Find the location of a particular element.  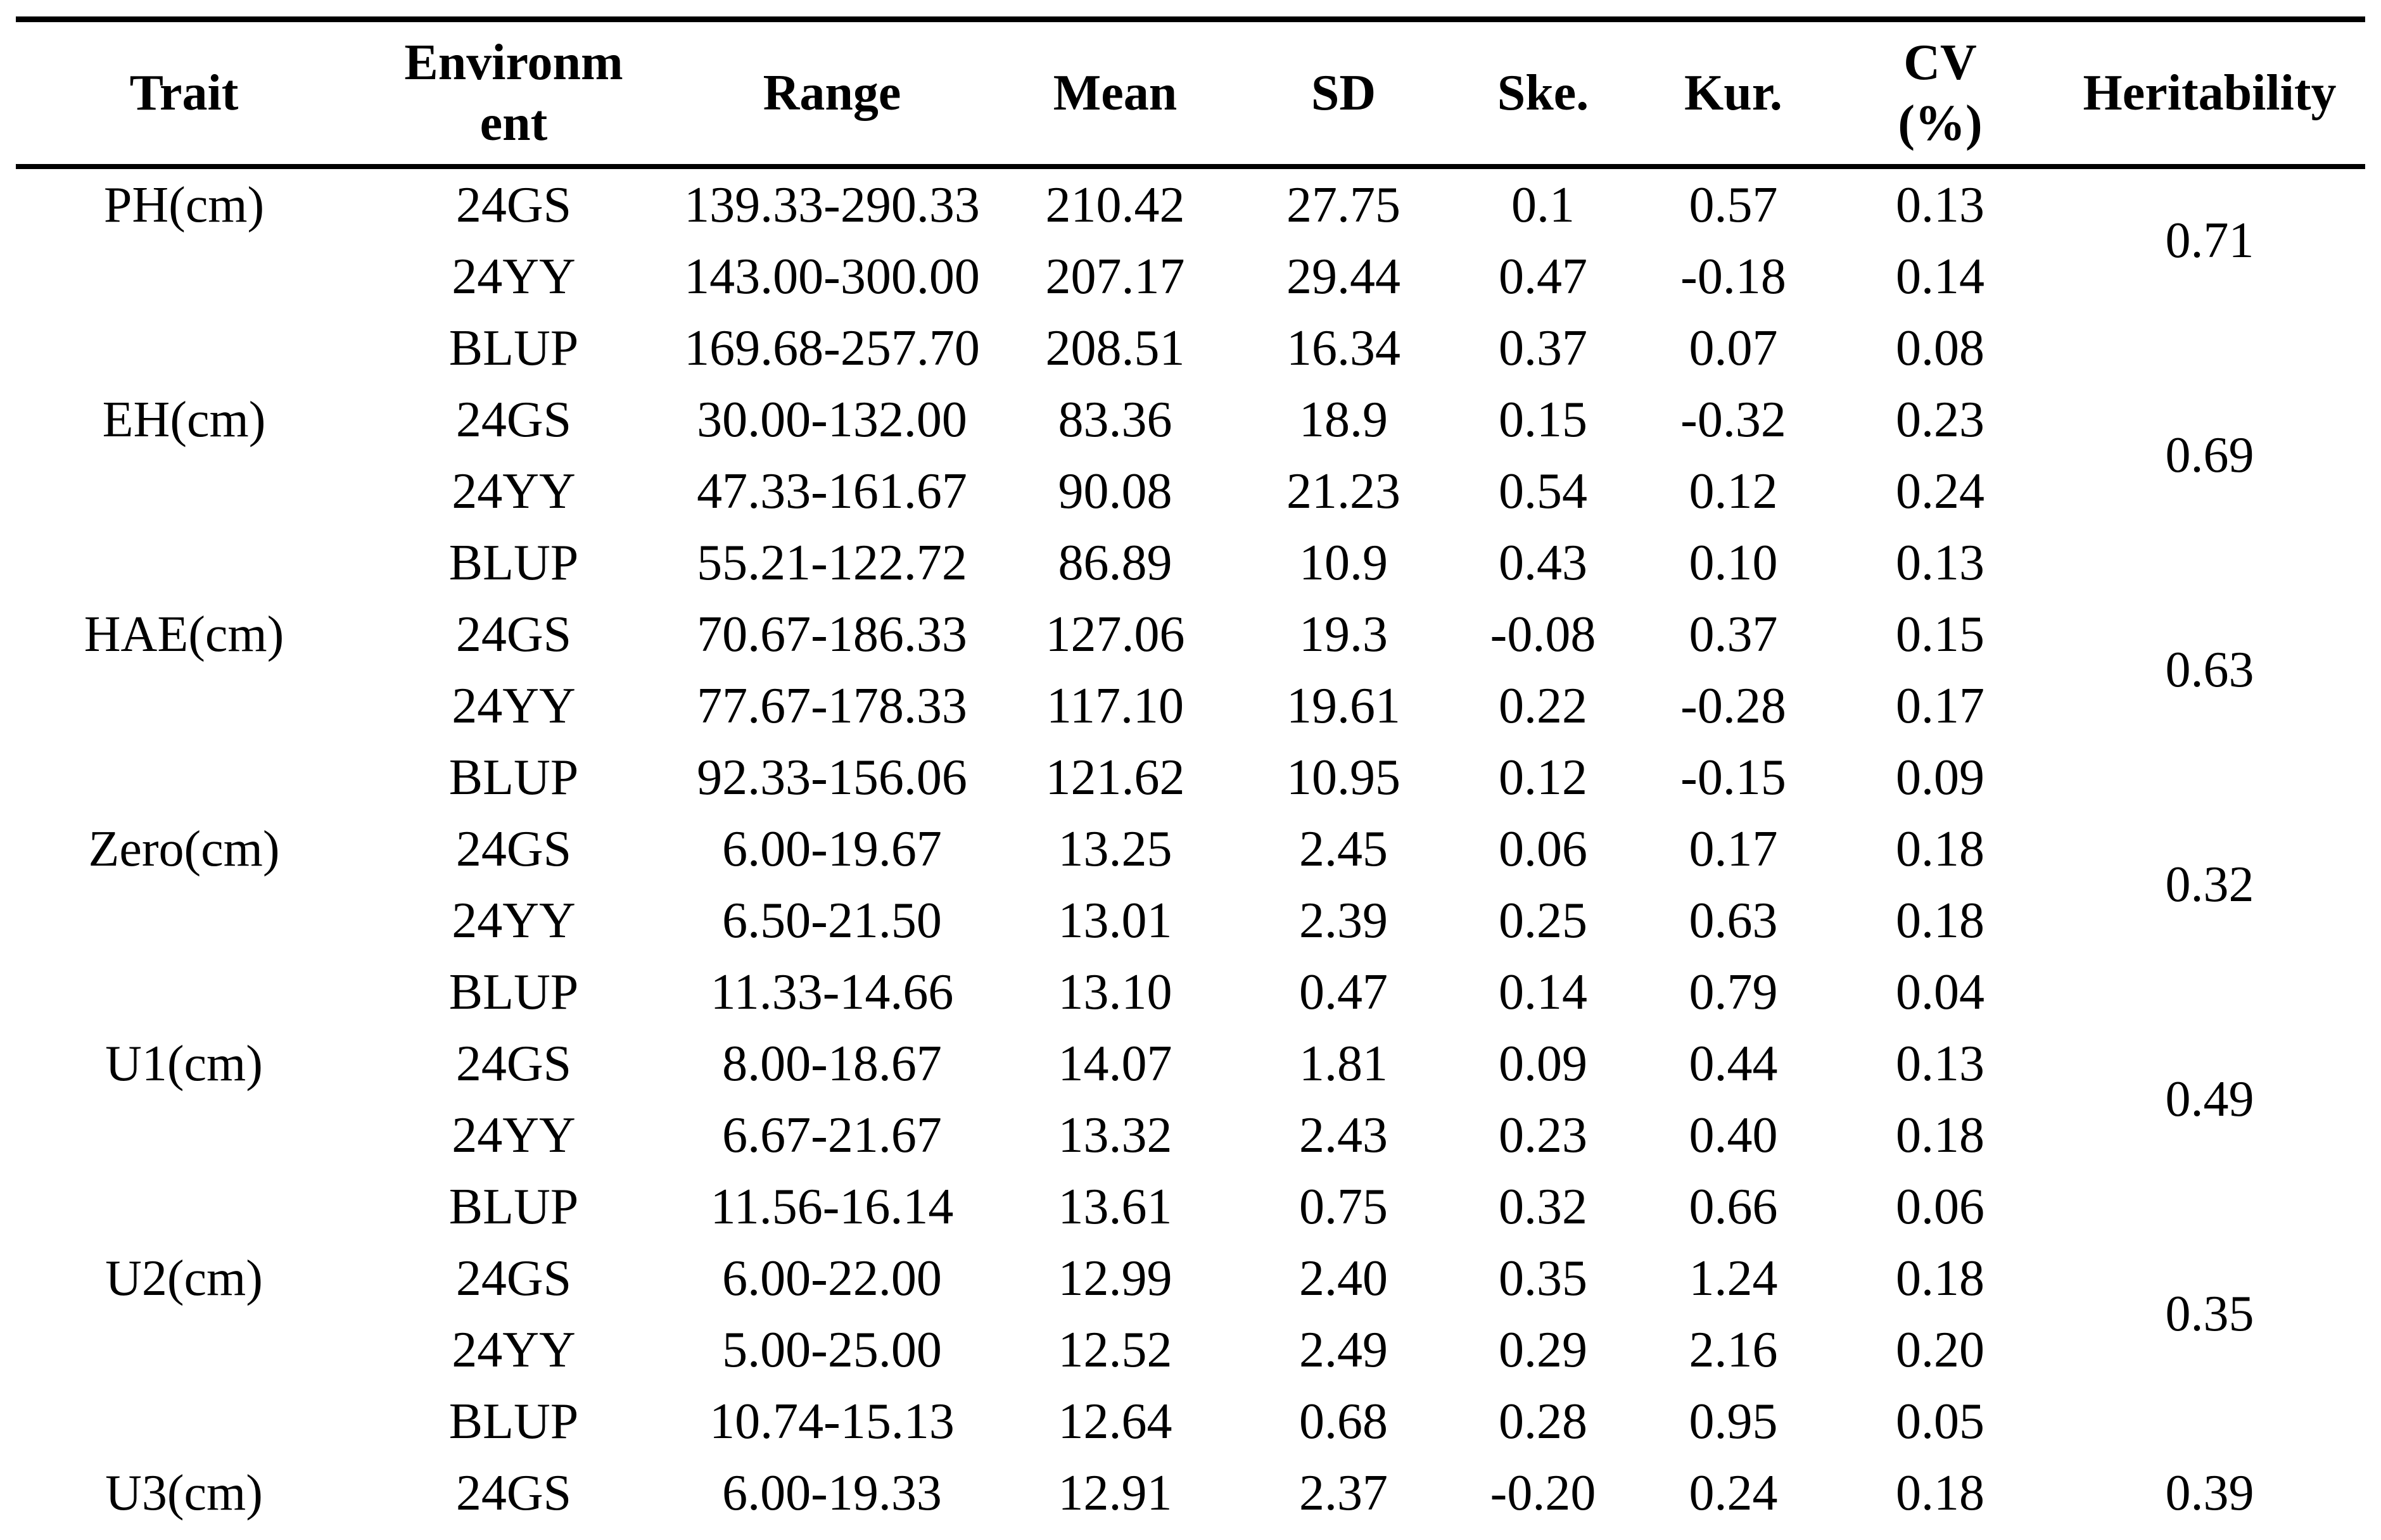

cell-range: 169.68-257.70 is located at coordinates (832, 348).